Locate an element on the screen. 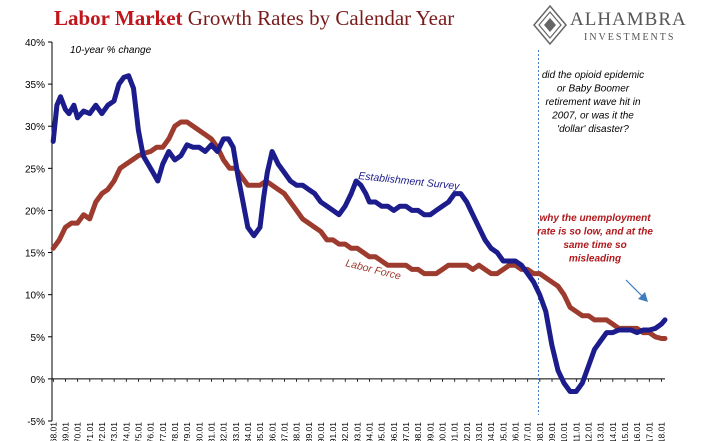  annotation-unemployment-line: misleading is located at coordinates (595, 259).